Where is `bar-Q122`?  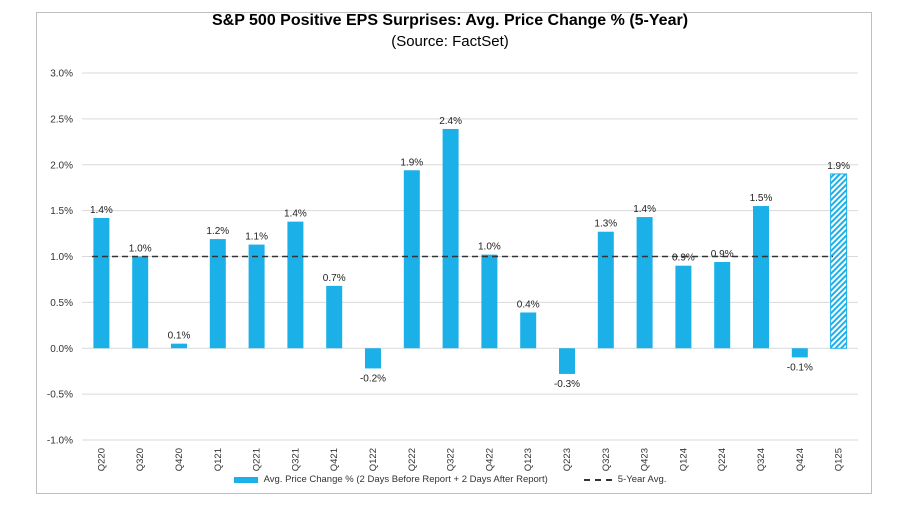 bar-Q122 is located at coordinates (373, 358).